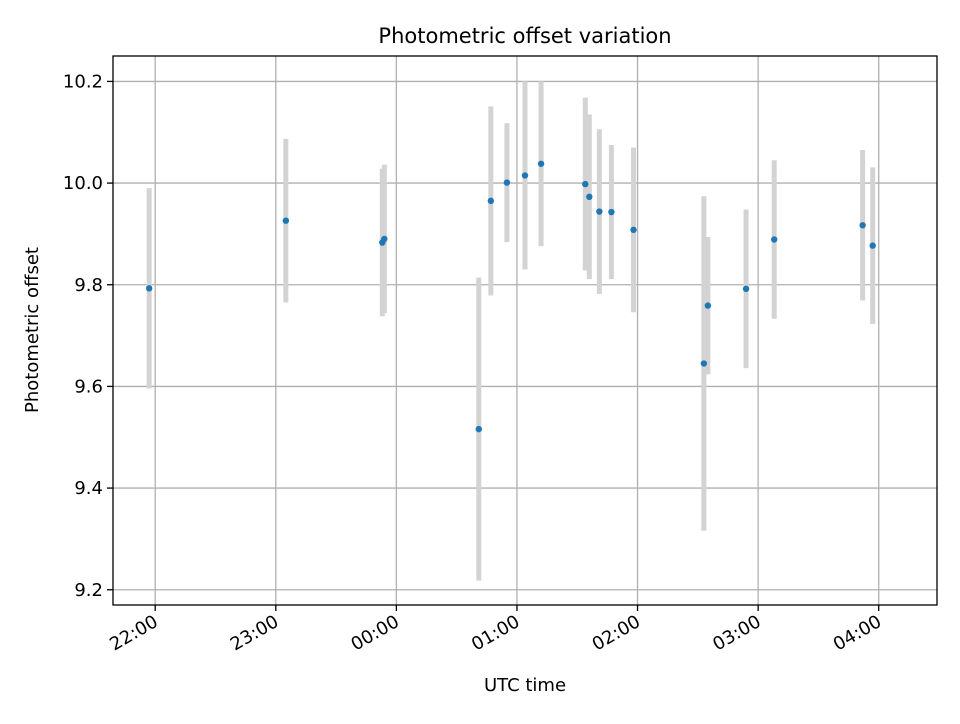 The height and width of the screenshot is (724, 960). I want to click on x-axis-label: UTC time, so click(525, 685).